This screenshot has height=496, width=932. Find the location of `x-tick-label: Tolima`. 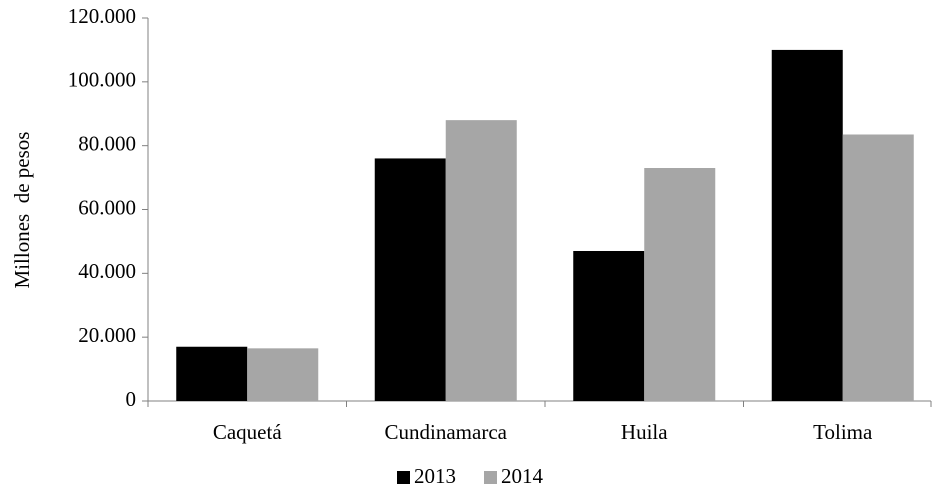

x-tick-label: Tolima is located at coordinates (843, 432).